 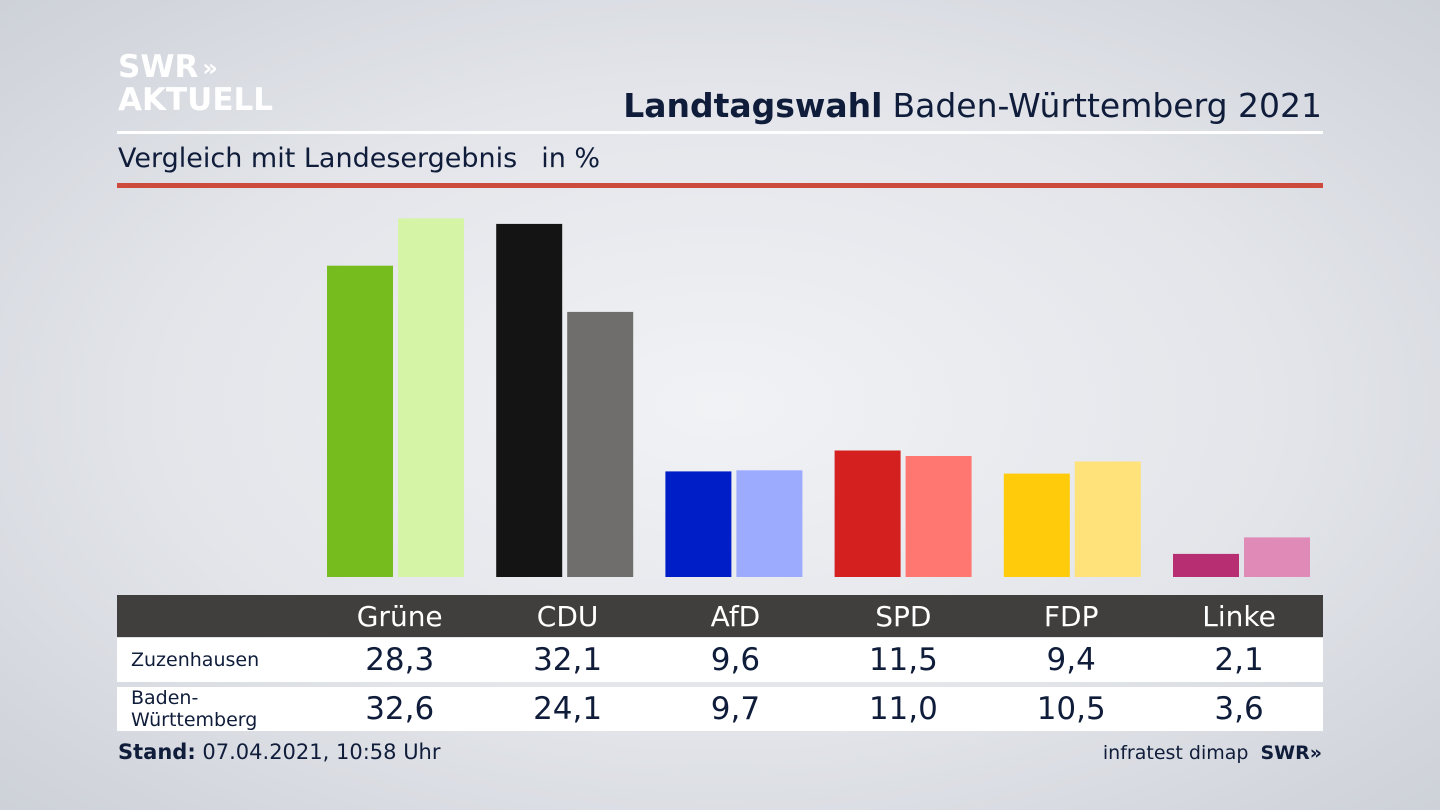 What do you see at coordinates (867, 513) in the screenshot?
I see `bar-spd-local` at bounding box center [867, 513].